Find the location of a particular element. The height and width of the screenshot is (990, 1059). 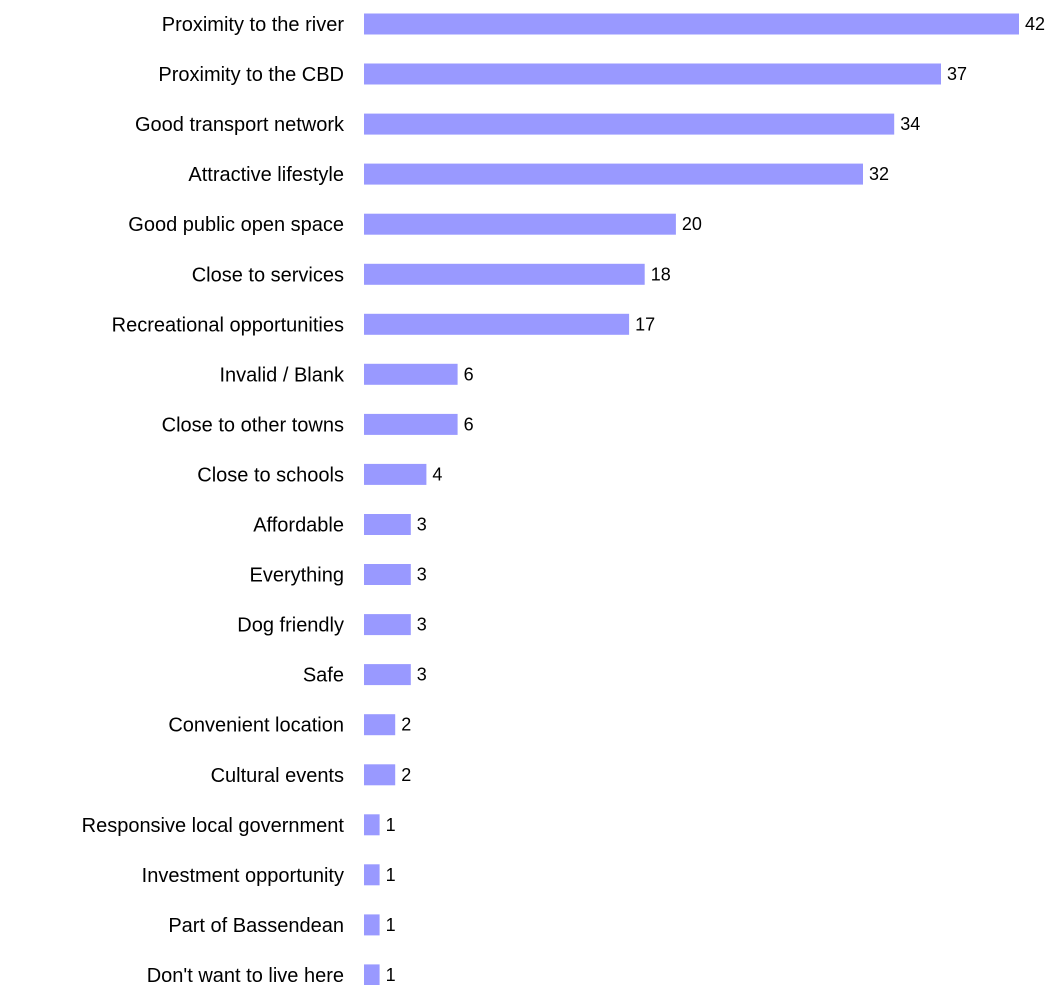

category-label: Close to services is located at coordinates (268, 275).